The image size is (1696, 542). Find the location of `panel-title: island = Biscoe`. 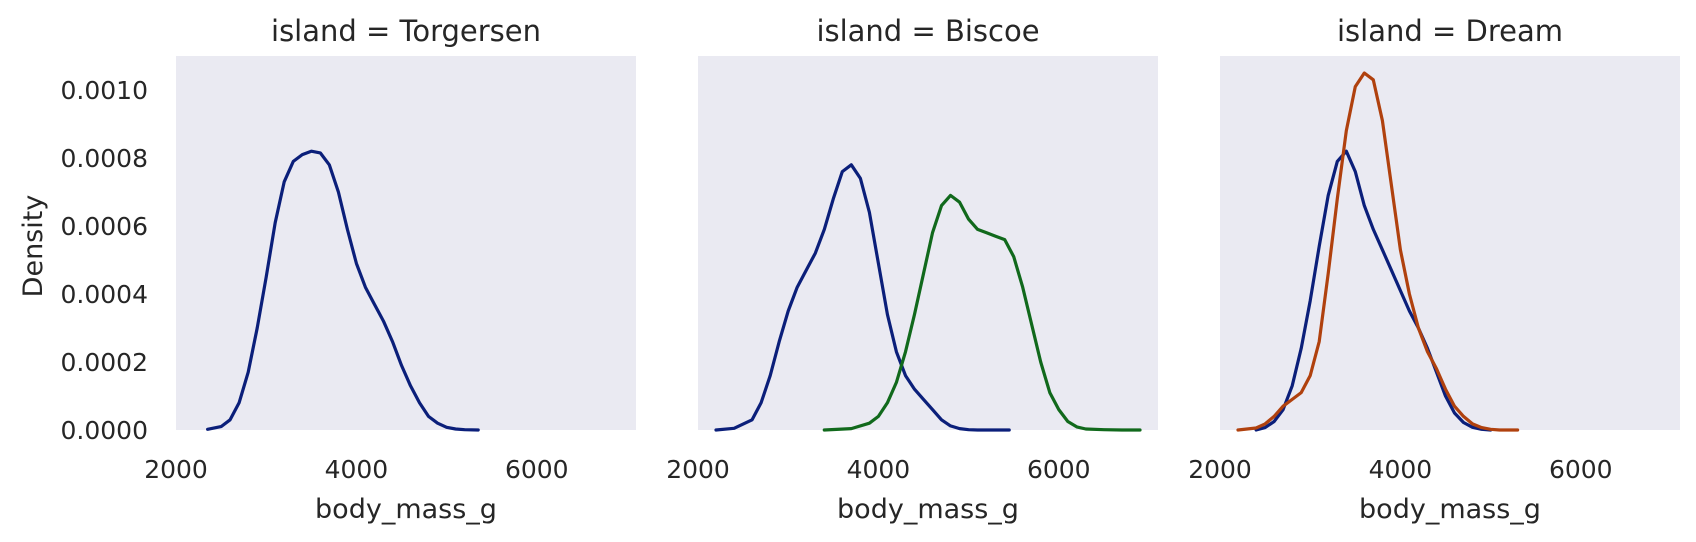

panel-title: island = Biscoe is located at coordinates (927, 31).